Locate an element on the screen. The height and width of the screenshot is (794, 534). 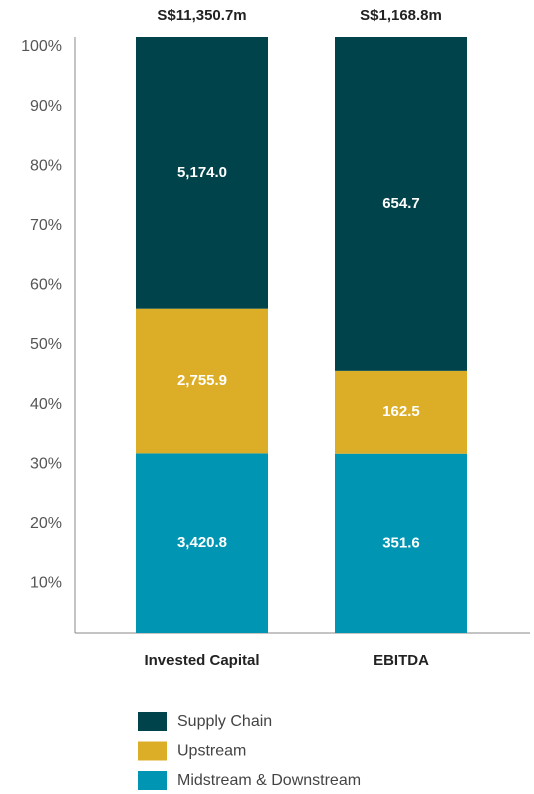
x-tick-label: EBITDA is located at coordinates (401, 660).